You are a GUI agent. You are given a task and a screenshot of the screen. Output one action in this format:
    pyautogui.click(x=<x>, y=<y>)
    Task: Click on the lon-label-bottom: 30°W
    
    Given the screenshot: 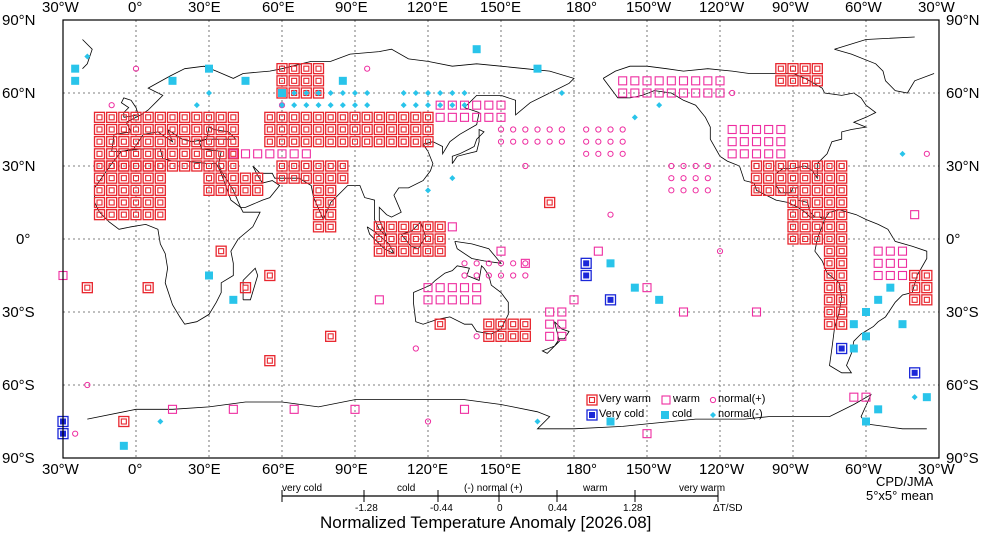 What is the action you would take?
    pyautogui.click(x=936, y=469)
    